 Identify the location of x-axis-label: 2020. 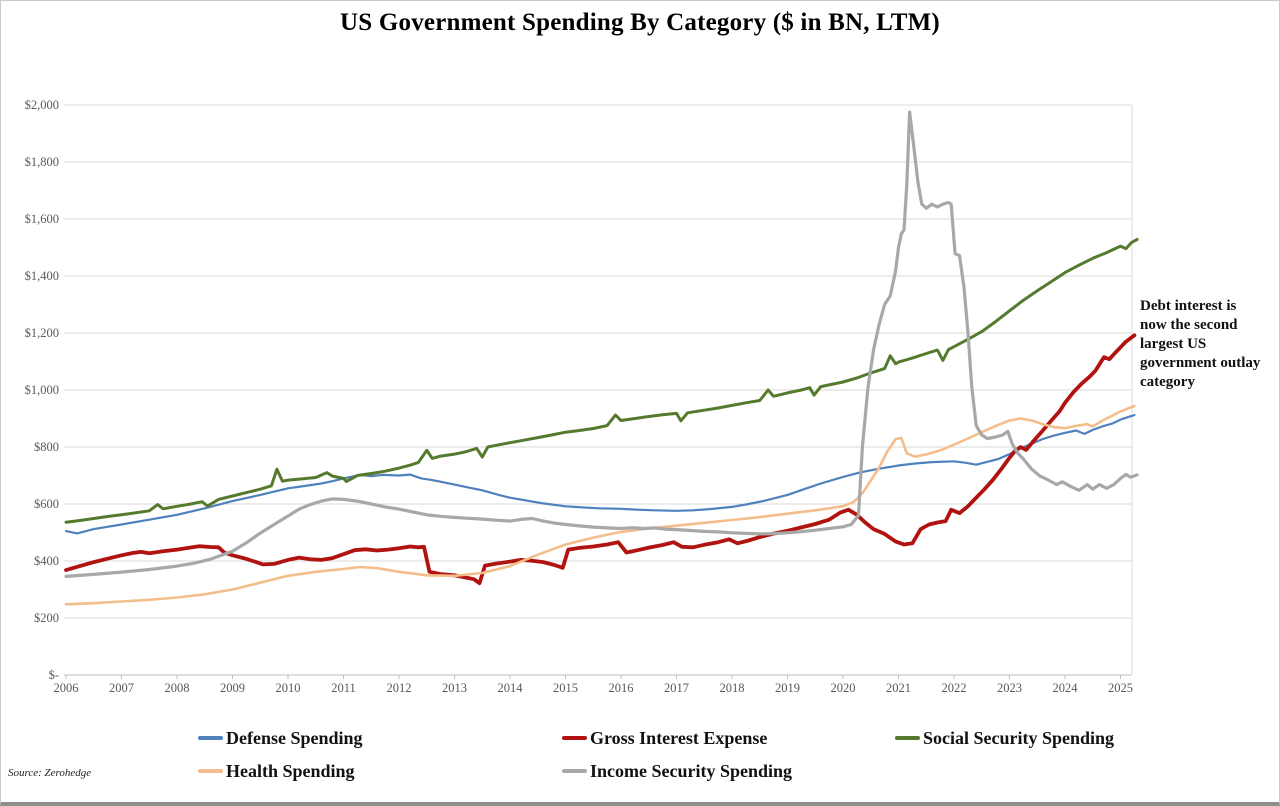
(843, 688).